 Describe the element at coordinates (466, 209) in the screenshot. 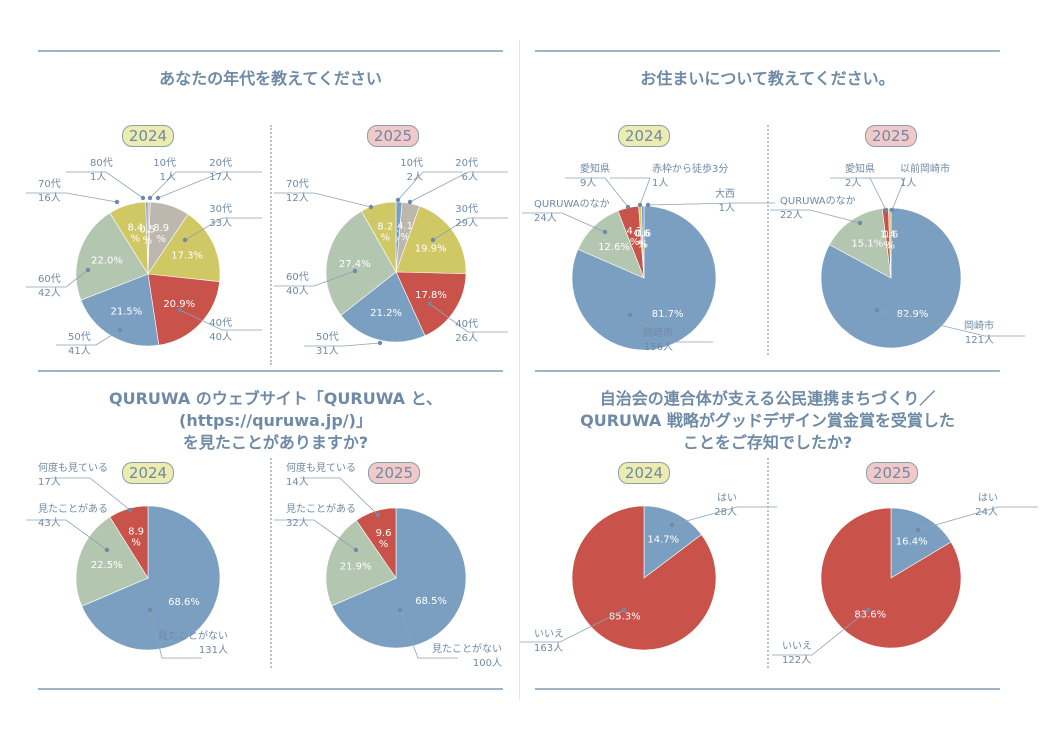

I see `callout-category: 30代` at that location.